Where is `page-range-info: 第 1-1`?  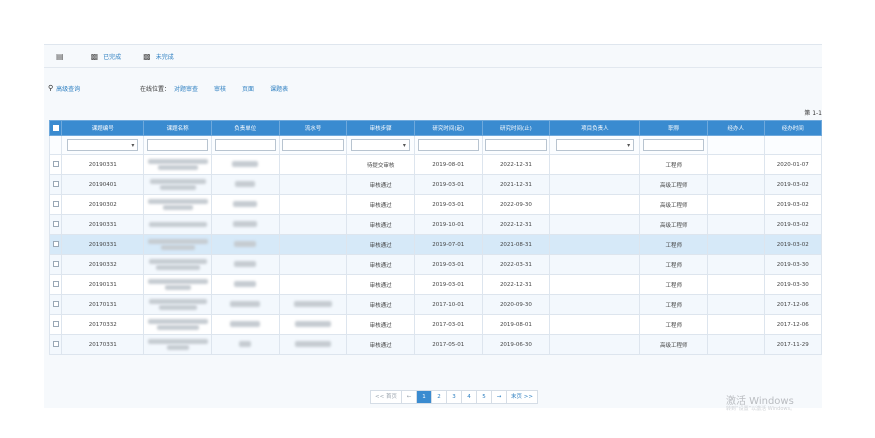
page-range-info: 第 1-1 is located at coordinates (813, 113).